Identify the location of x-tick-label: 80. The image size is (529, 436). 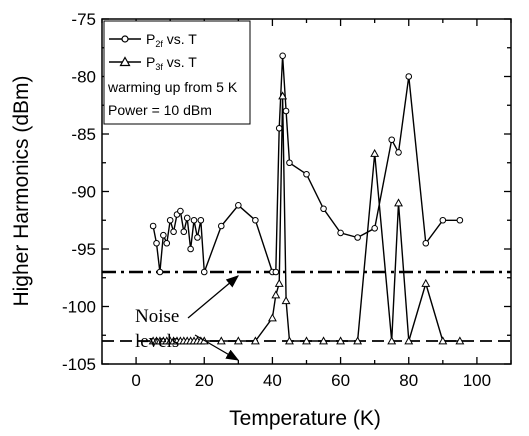
(408, 380).